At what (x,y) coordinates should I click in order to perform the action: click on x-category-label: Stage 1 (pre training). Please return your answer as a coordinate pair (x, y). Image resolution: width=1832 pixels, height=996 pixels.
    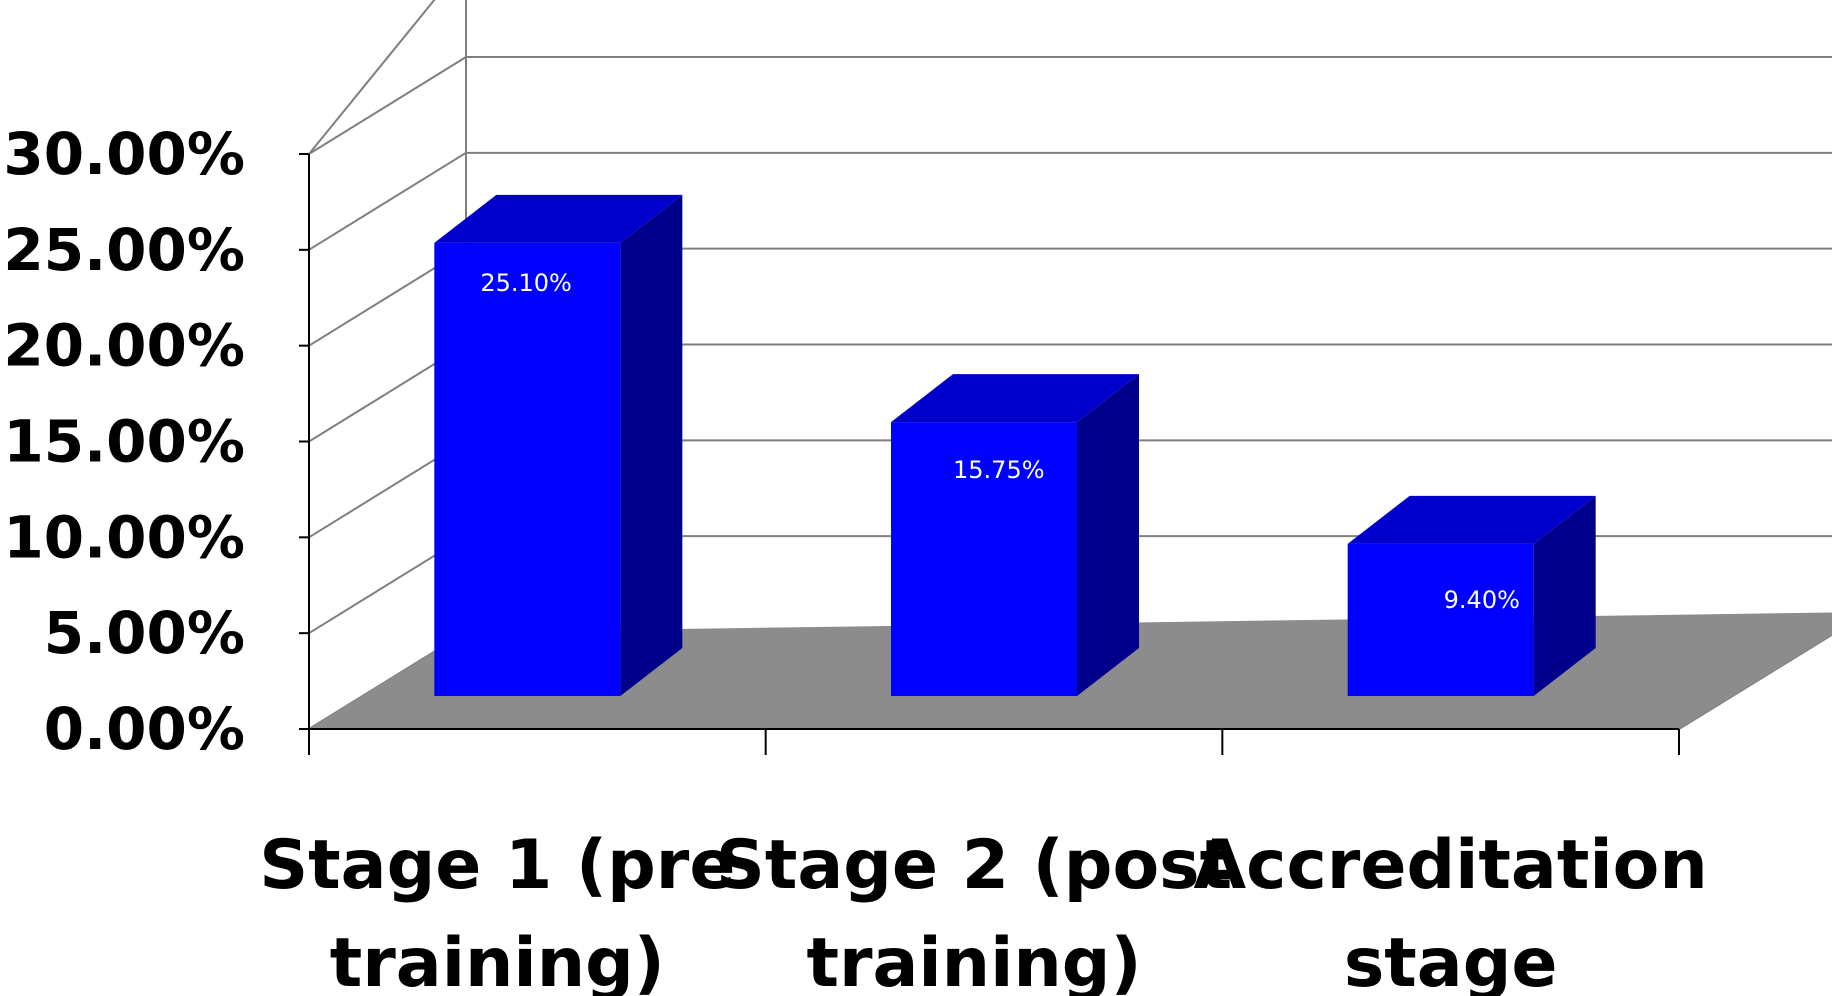
    Looking at the image, I should click on (497, 911).